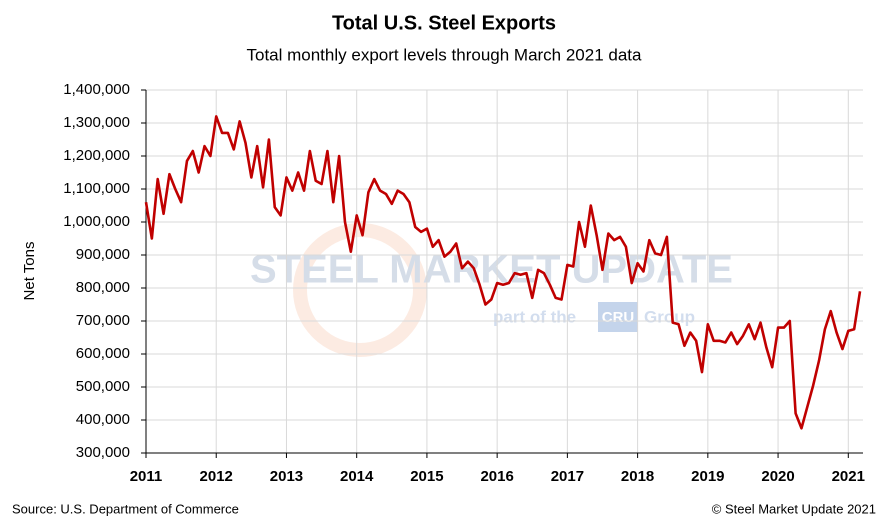  Describe the element at coordinates (103, 386) in the screenshot. I see `y-tick-label: 500,000` at that location.